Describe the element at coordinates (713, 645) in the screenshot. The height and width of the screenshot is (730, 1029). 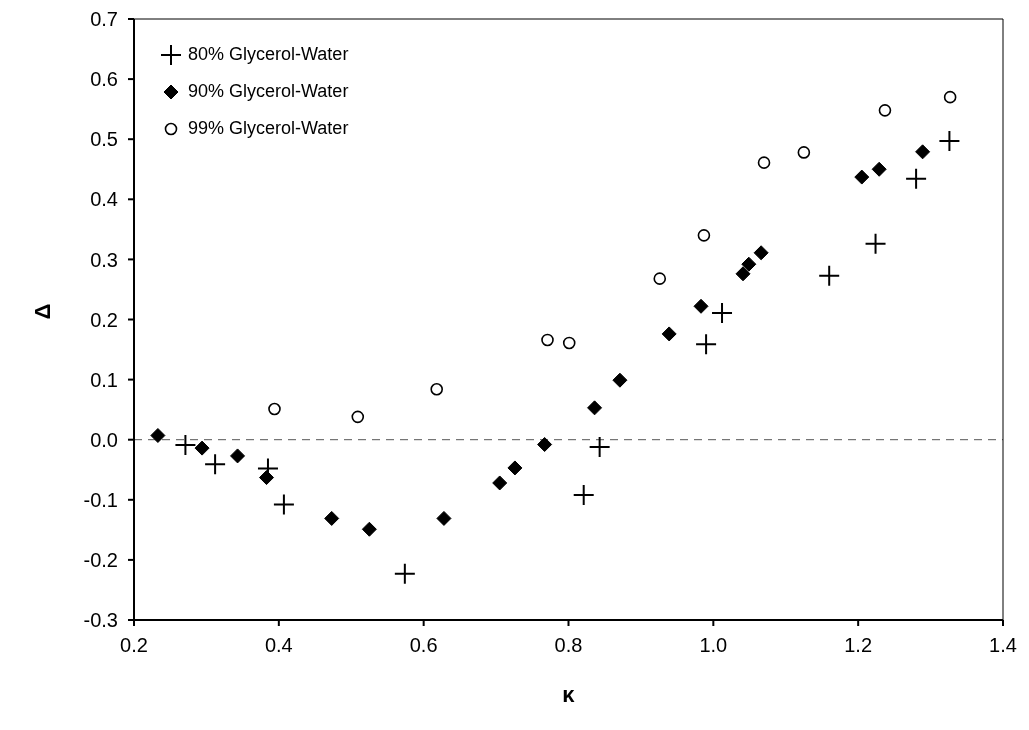
I see `x-tick-label: 1.0` at that location.